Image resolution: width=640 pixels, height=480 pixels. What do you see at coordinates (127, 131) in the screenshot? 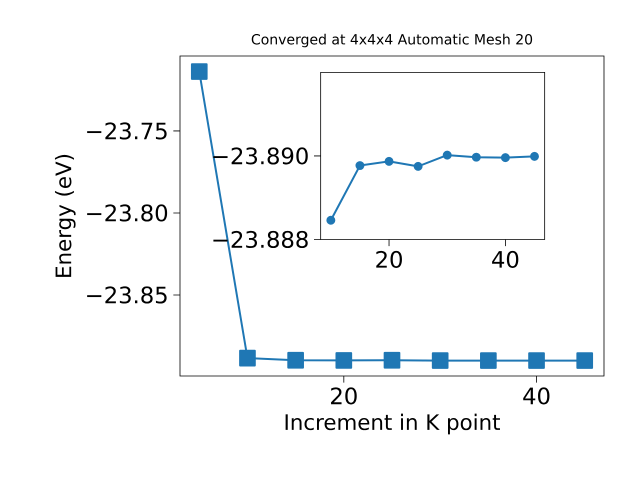
I see `y-tick-label: −23.75` at bounding box center [127, 131].